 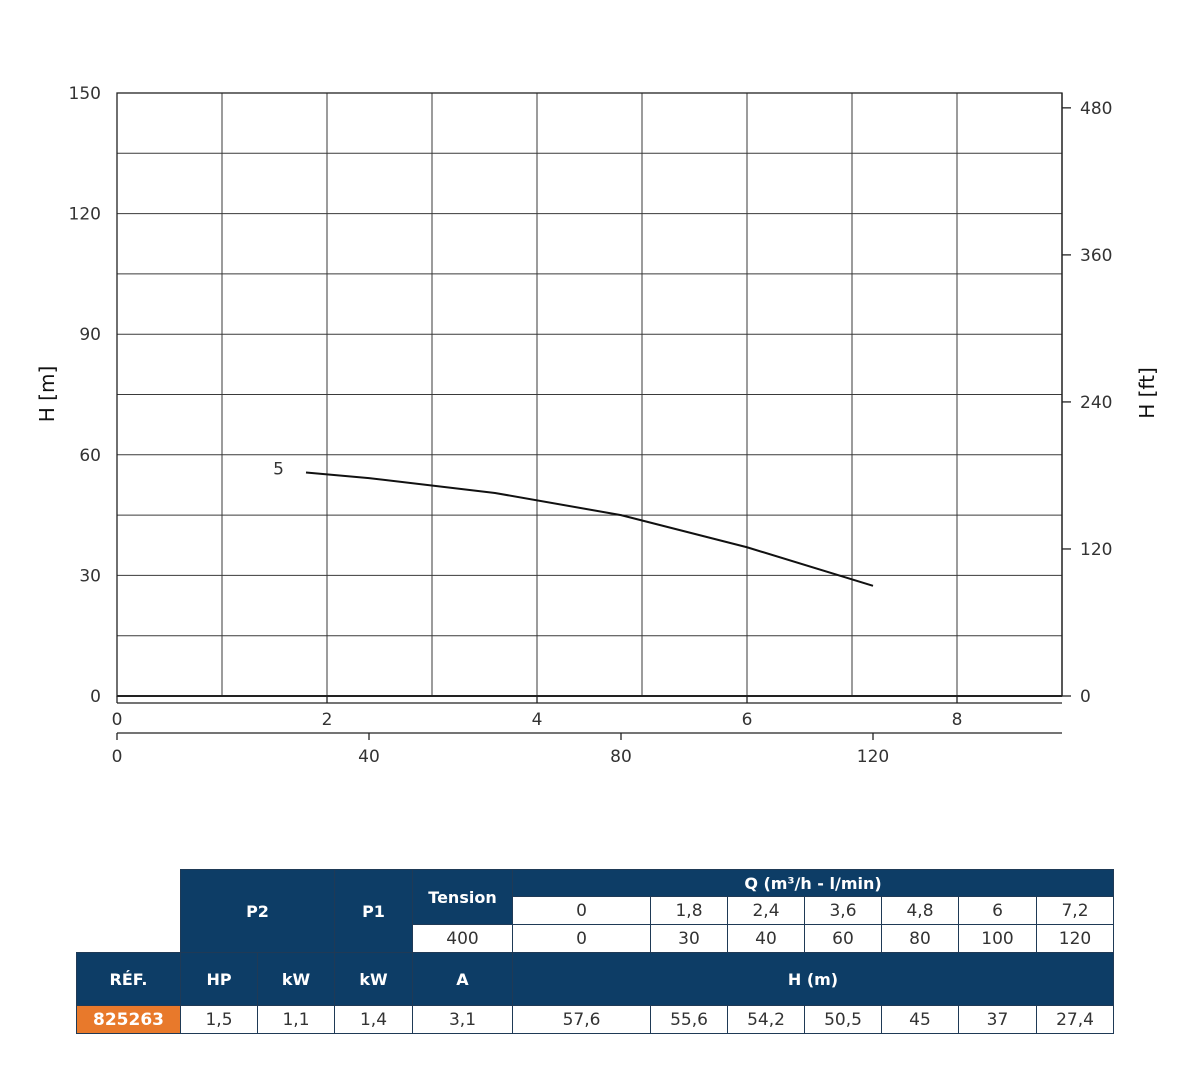 What do you see at coordinates (1096, 109) in the screenshot?
I see `y2-tick-label: 480` at bounding box center [1096, 109].